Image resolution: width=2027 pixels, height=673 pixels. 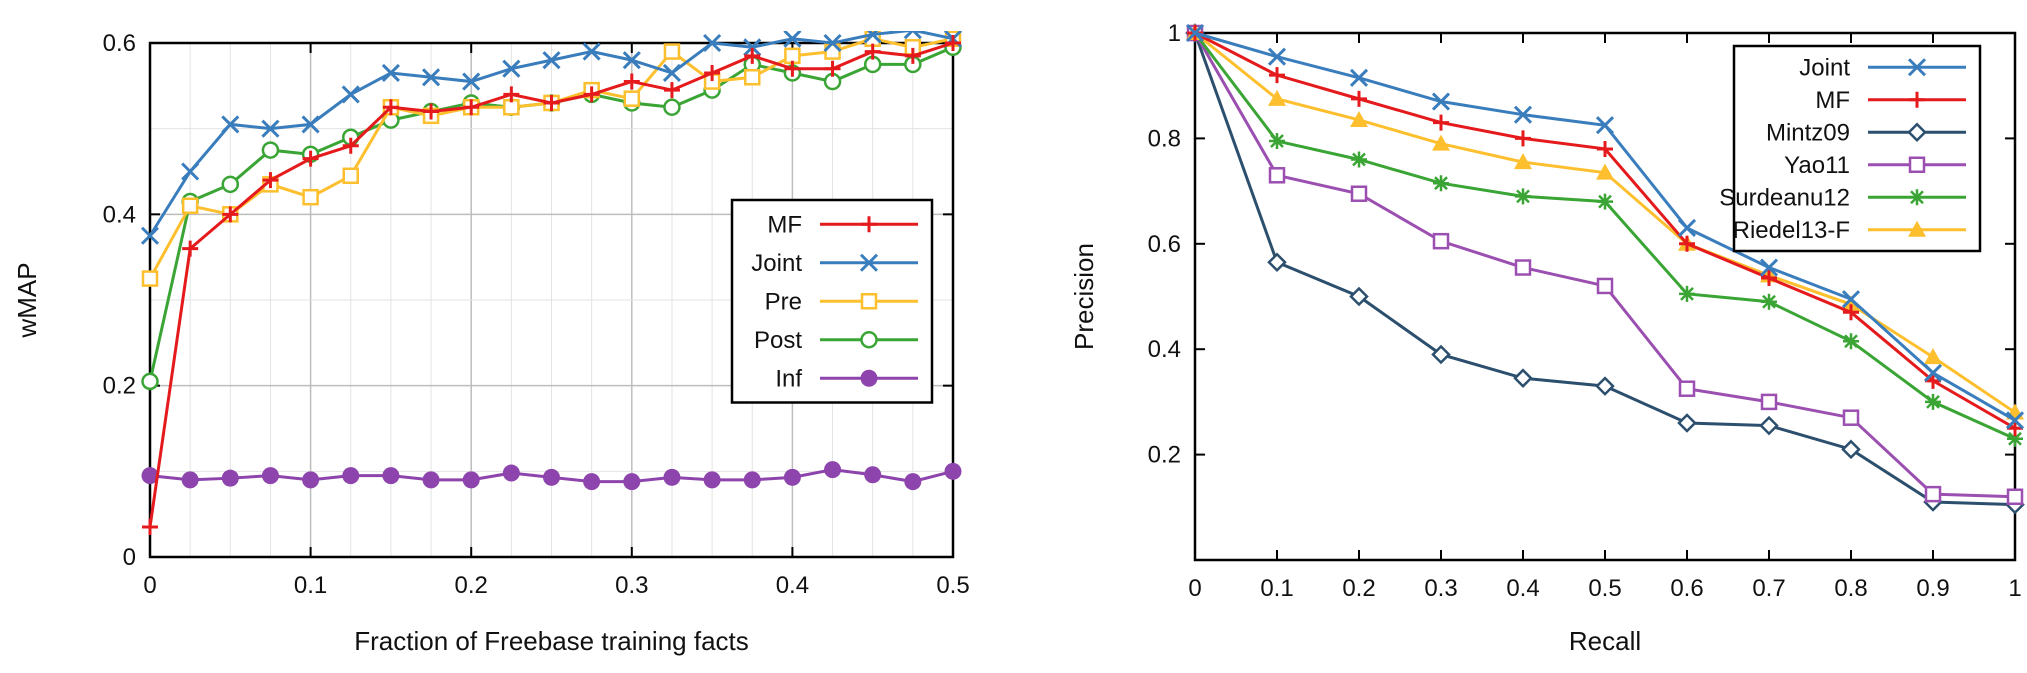 I want to click on x-tick-label: 0.9, so click(x=1932, y=588).